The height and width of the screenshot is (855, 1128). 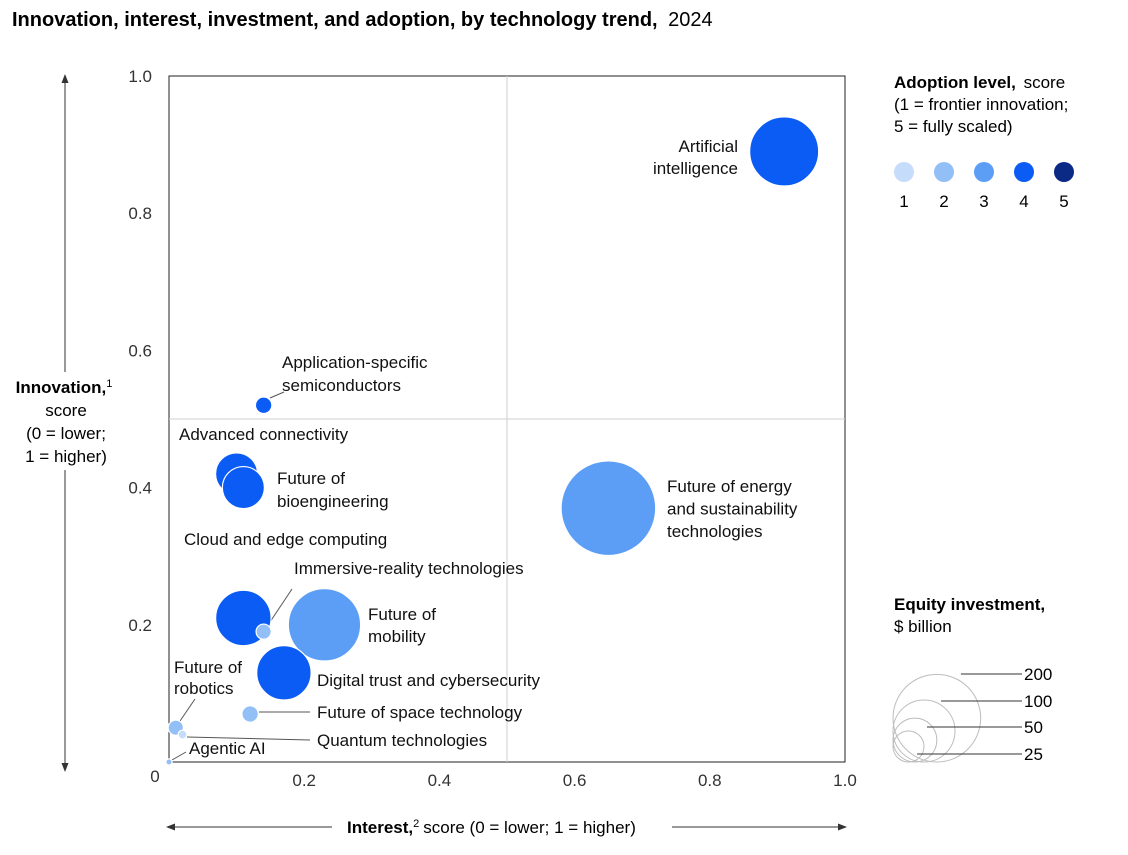 What do you see at coordinates (66, 410) in the screenshot?
I see `y-axis-title-line-1: score` at bounding box center [66, 410].